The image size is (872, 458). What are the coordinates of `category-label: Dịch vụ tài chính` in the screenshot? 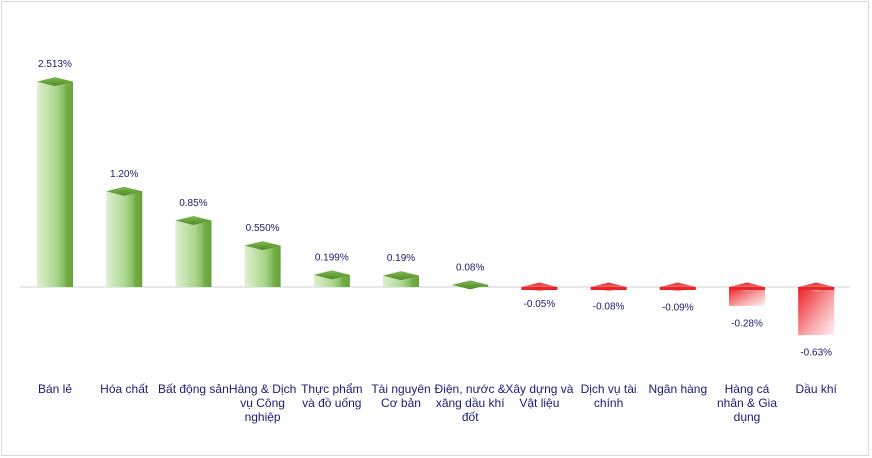 It's located at (608, 396).